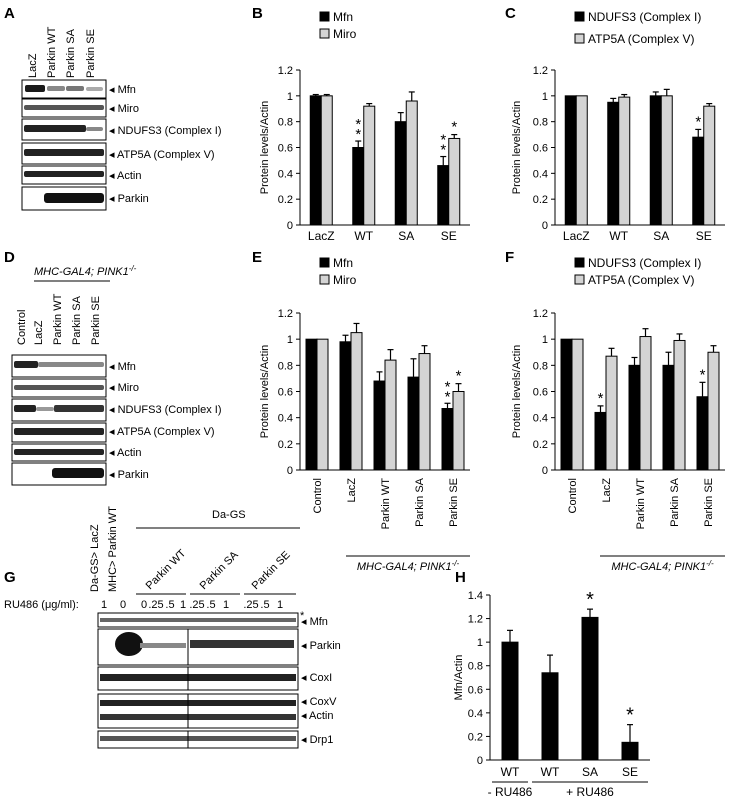 This screenshot has width=732, height=800. I want to click on group-label-parkin-sa: Parkin SA, so click(220, 571).